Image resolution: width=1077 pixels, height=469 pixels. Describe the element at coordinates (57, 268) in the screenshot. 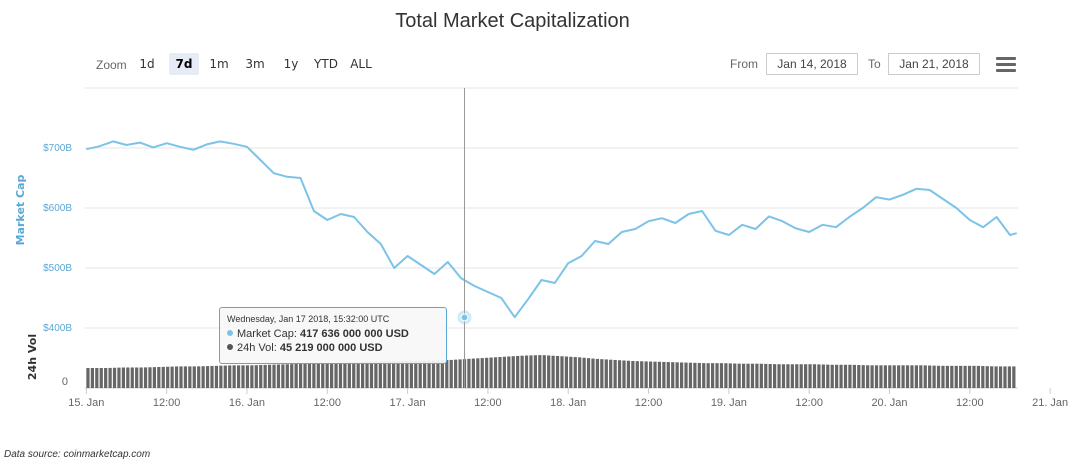

I see `y-tick-label: $500B` at that location.